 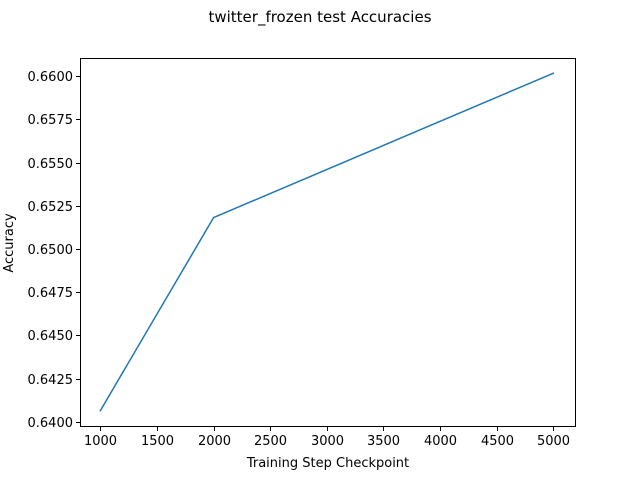 What do you see at coordinates (51, 207) in the screenshot?
I see `y-tick-label: 0.6525` at bounding box center [51, 207].